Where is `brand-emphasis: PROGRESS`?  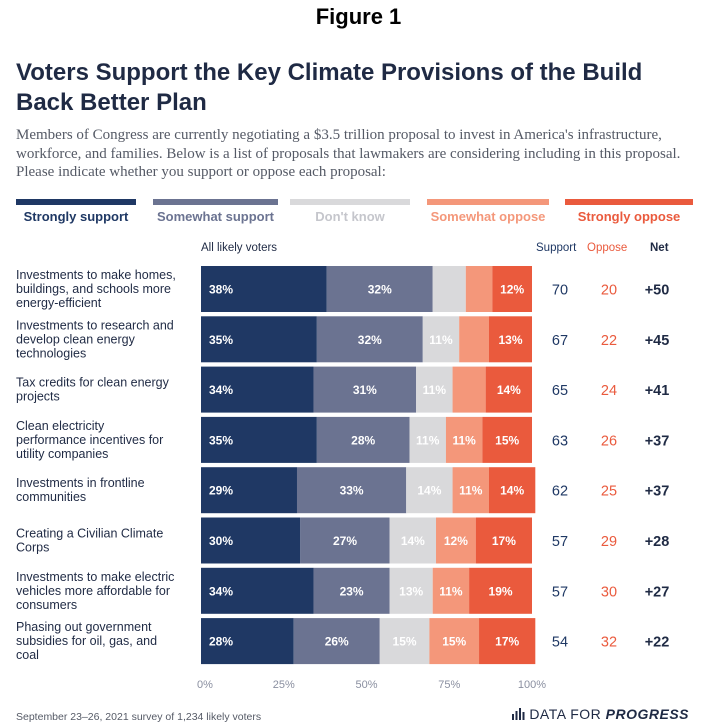 brand-emphasis: PROGRESS is located at coordinates (647, 714).